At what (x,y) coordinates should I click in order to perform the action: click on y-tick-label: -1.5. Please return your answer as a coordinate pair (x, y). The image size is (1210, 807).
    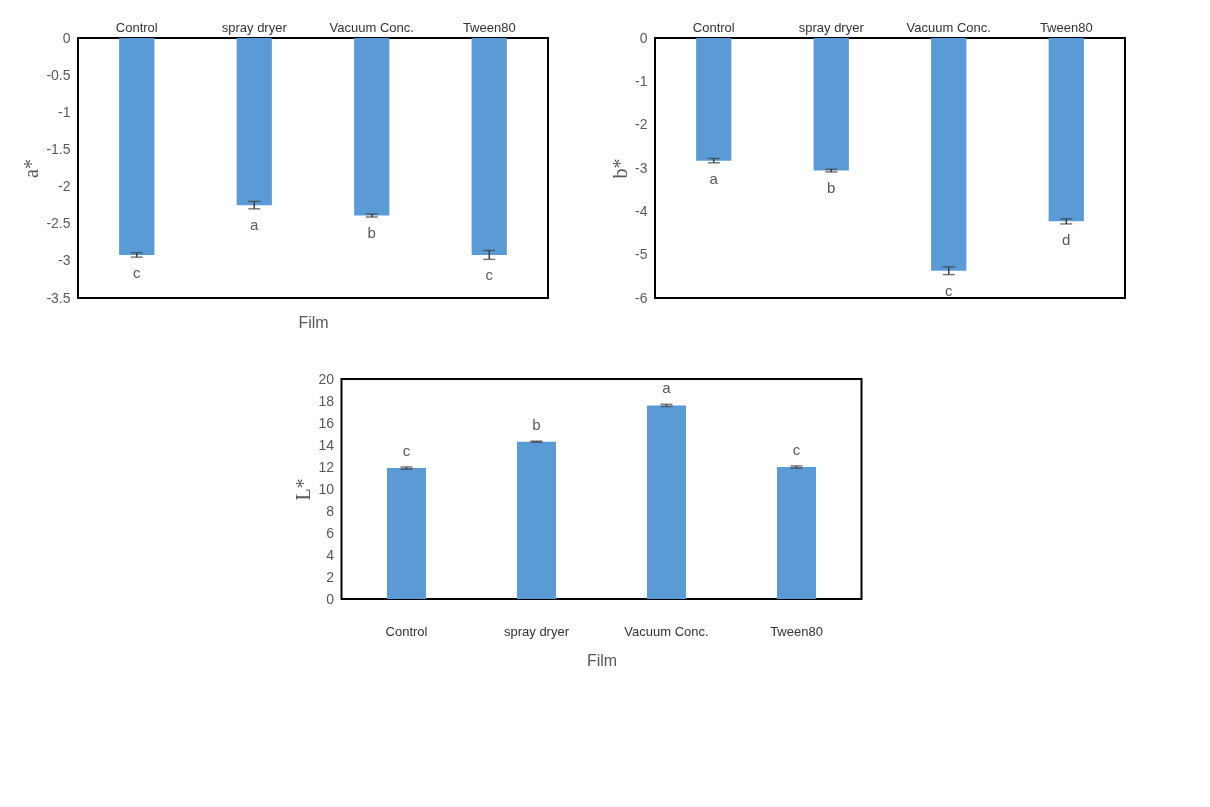
    Looking at the image, I should click on (58, 148).